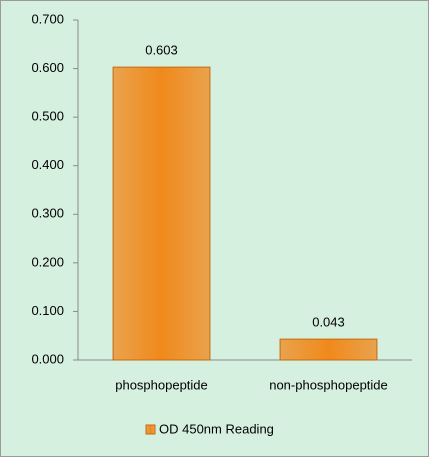 The height and width of the screenshot is (457, 429). What do you see at coordinates (47, 310) in the screenshot?
I see `y-tick-label: 0.100` at bounding box center [47, 310].